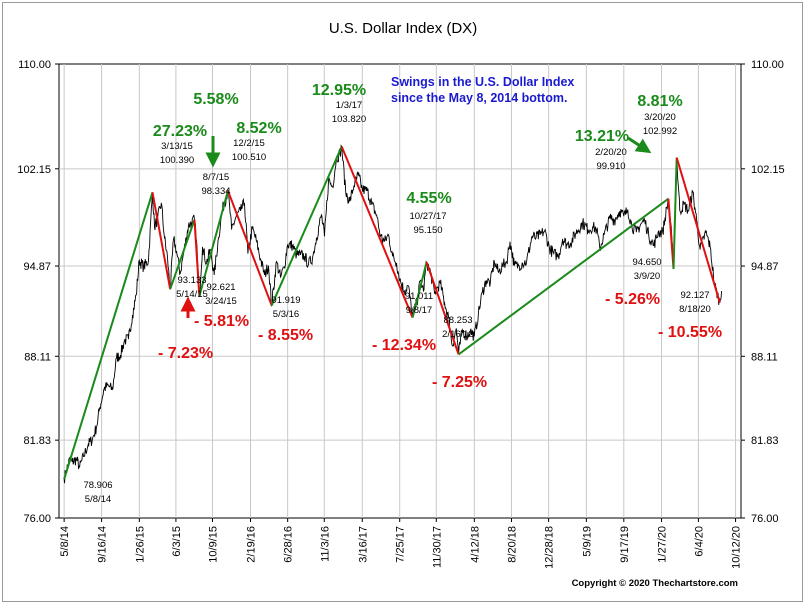 This screenshot has width=807, height=606. Describe the element at coordinates (177, 160) in the screenshot. I see `point-label-value: 100.390` at that location.